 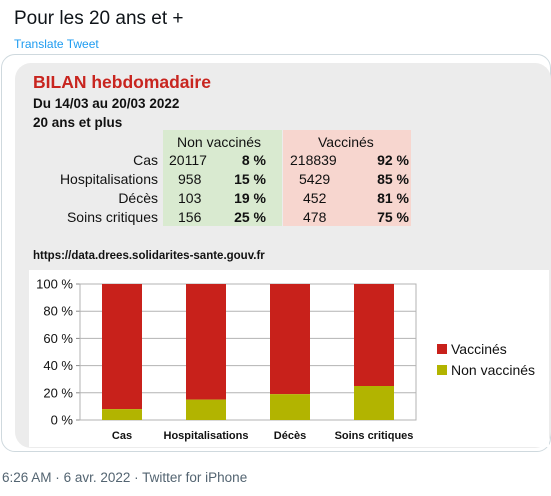 What do you see at coordinates (58, 365) in the screenshot?
I see `y-tick-label: 40 %` at bounding box center [58, 365].